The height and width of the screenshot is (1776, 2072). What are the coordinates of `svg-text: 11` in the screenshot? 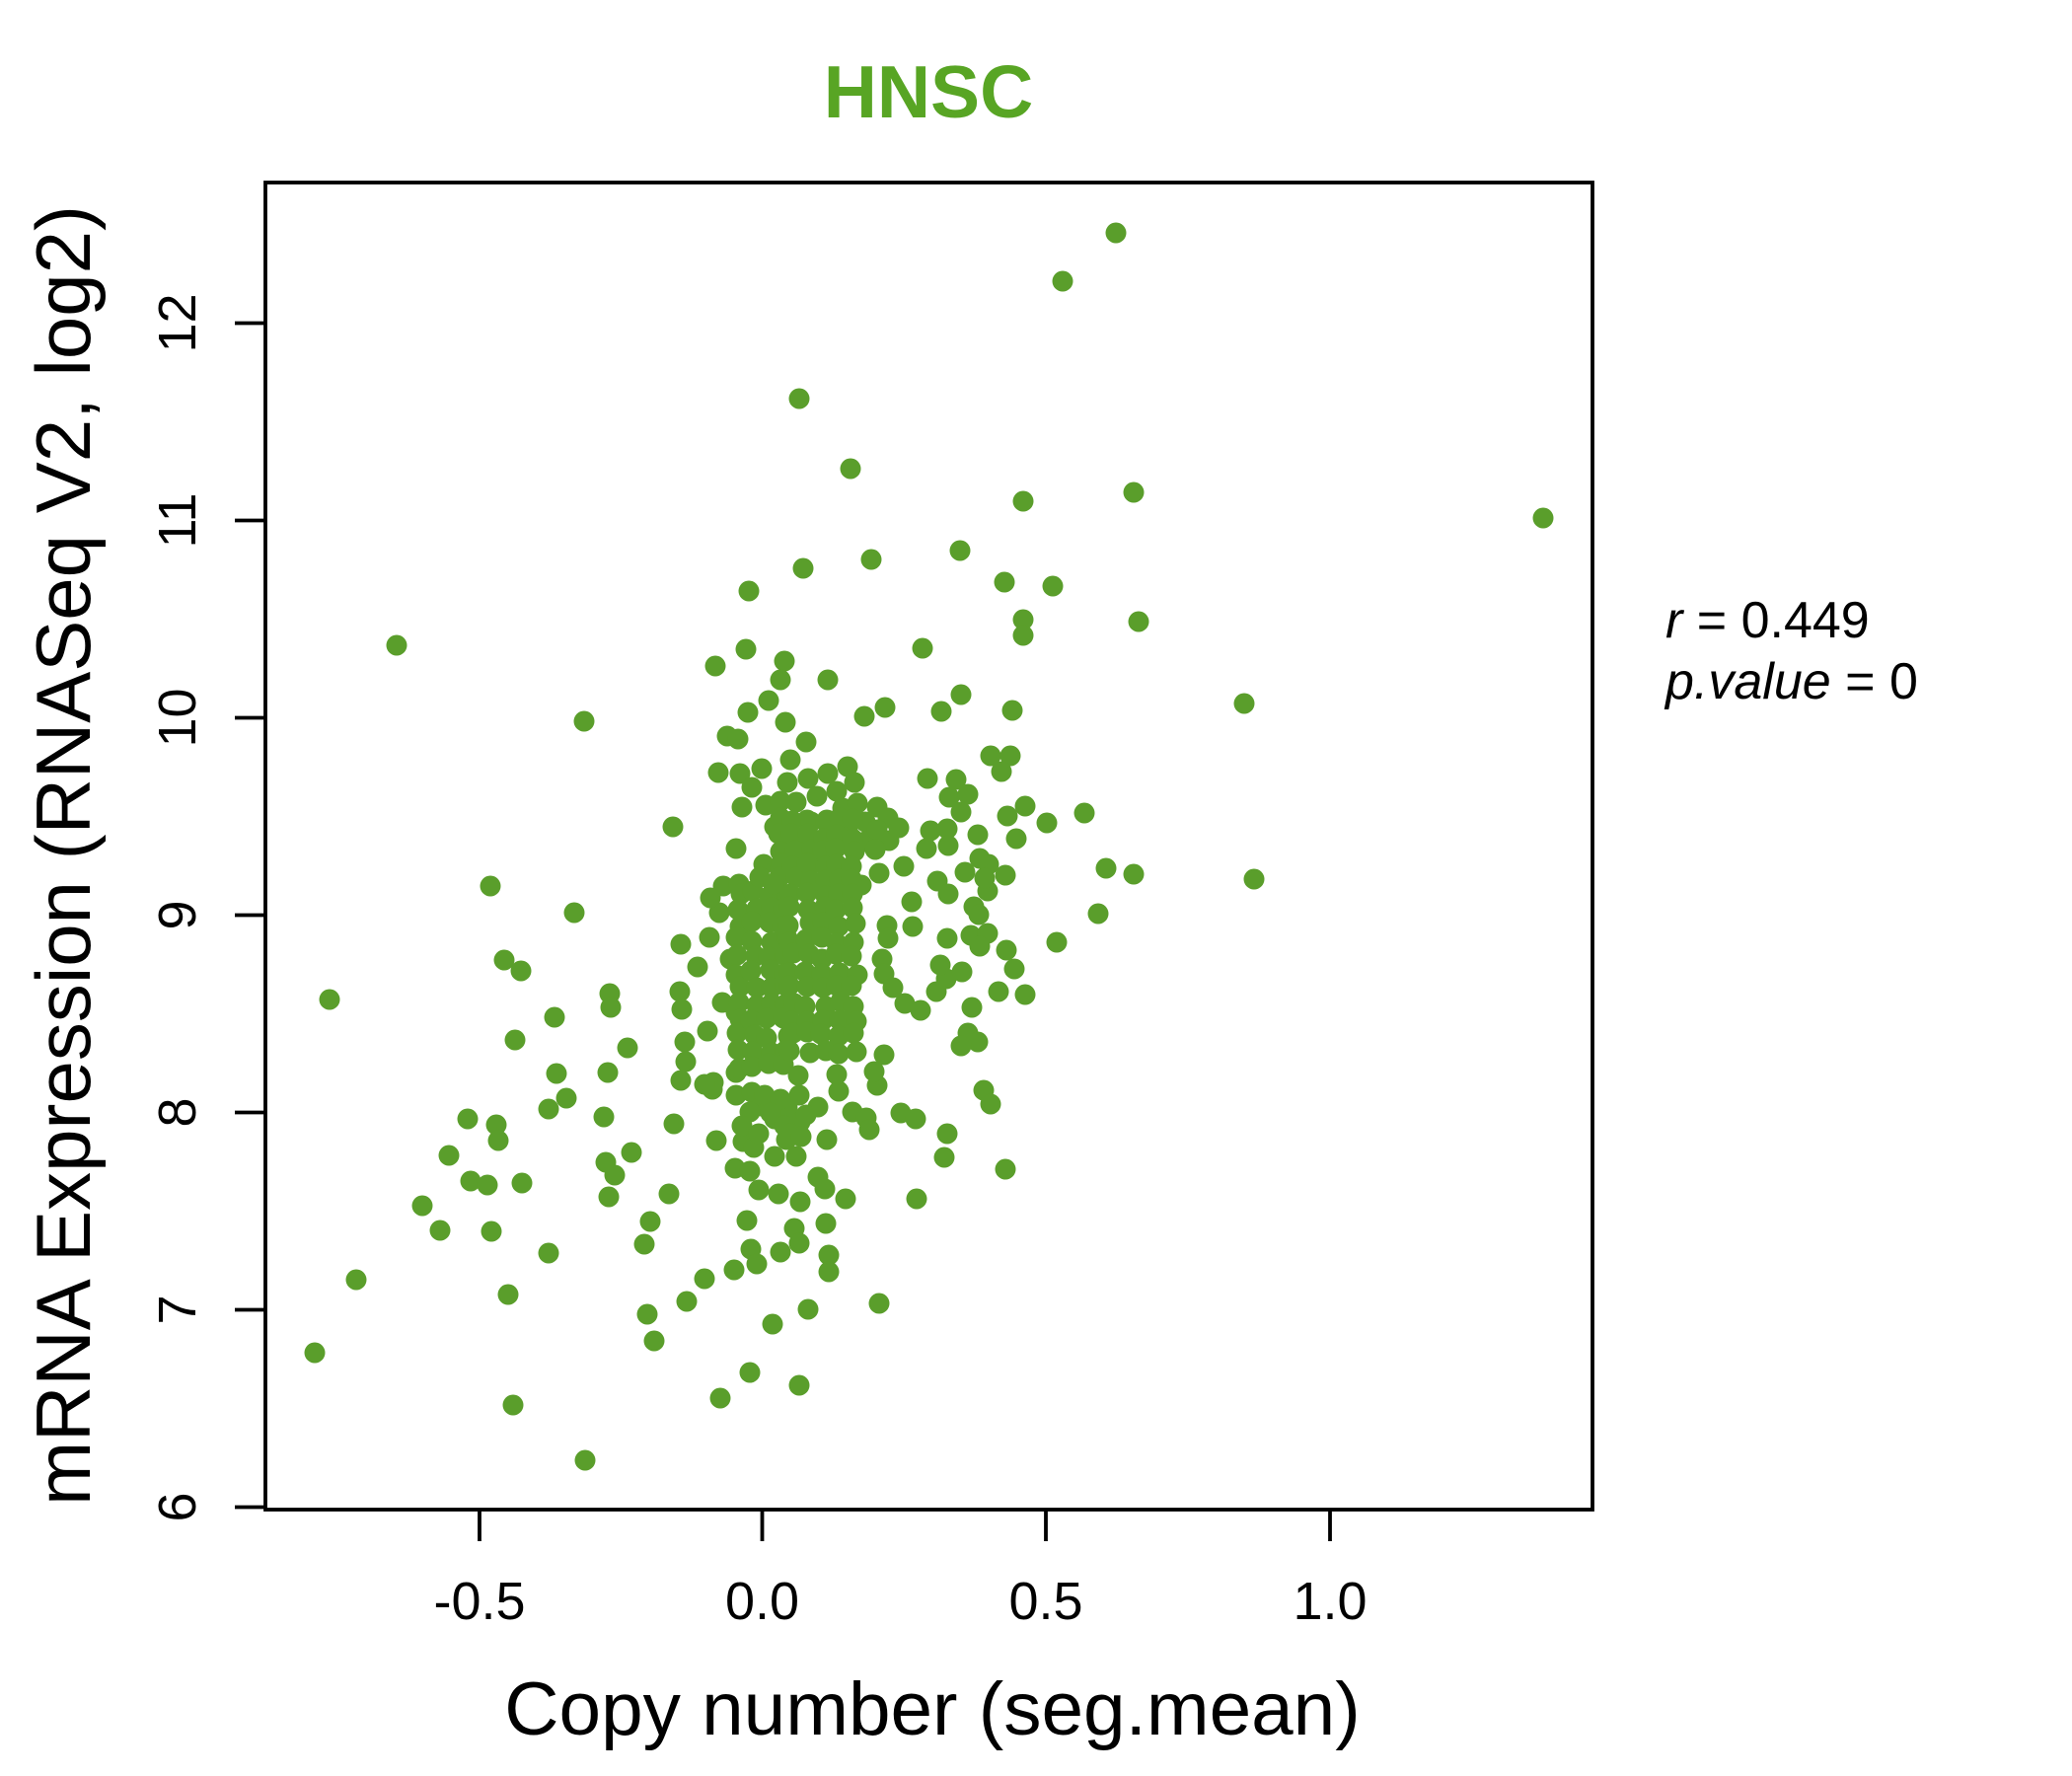 It's located at (178, 520).